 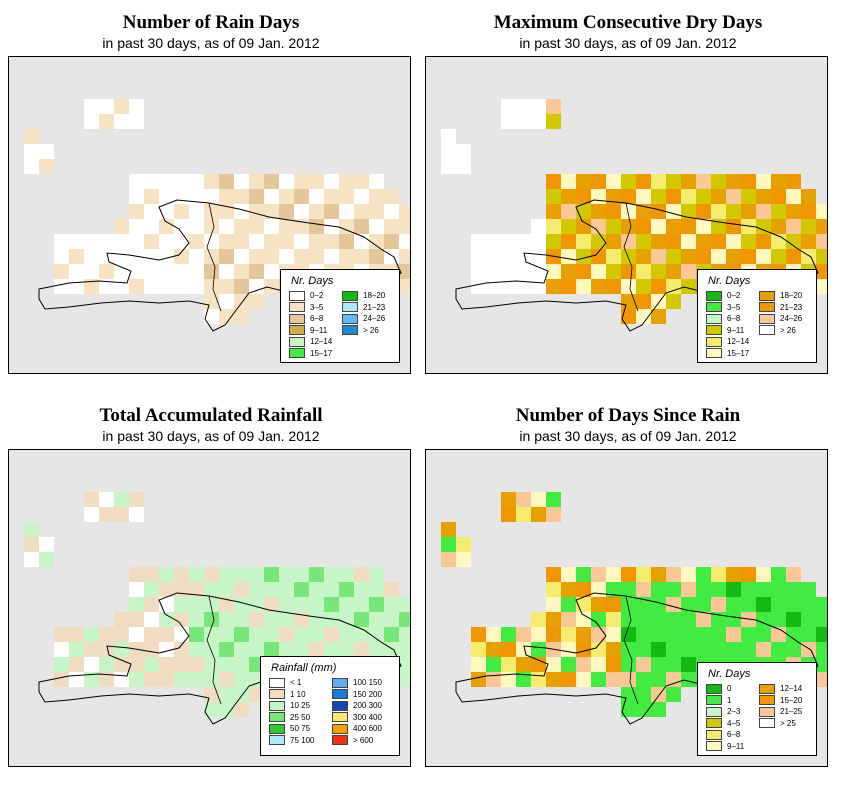 I want to click on legend-item: 24–26, so click(x=368, y=319).